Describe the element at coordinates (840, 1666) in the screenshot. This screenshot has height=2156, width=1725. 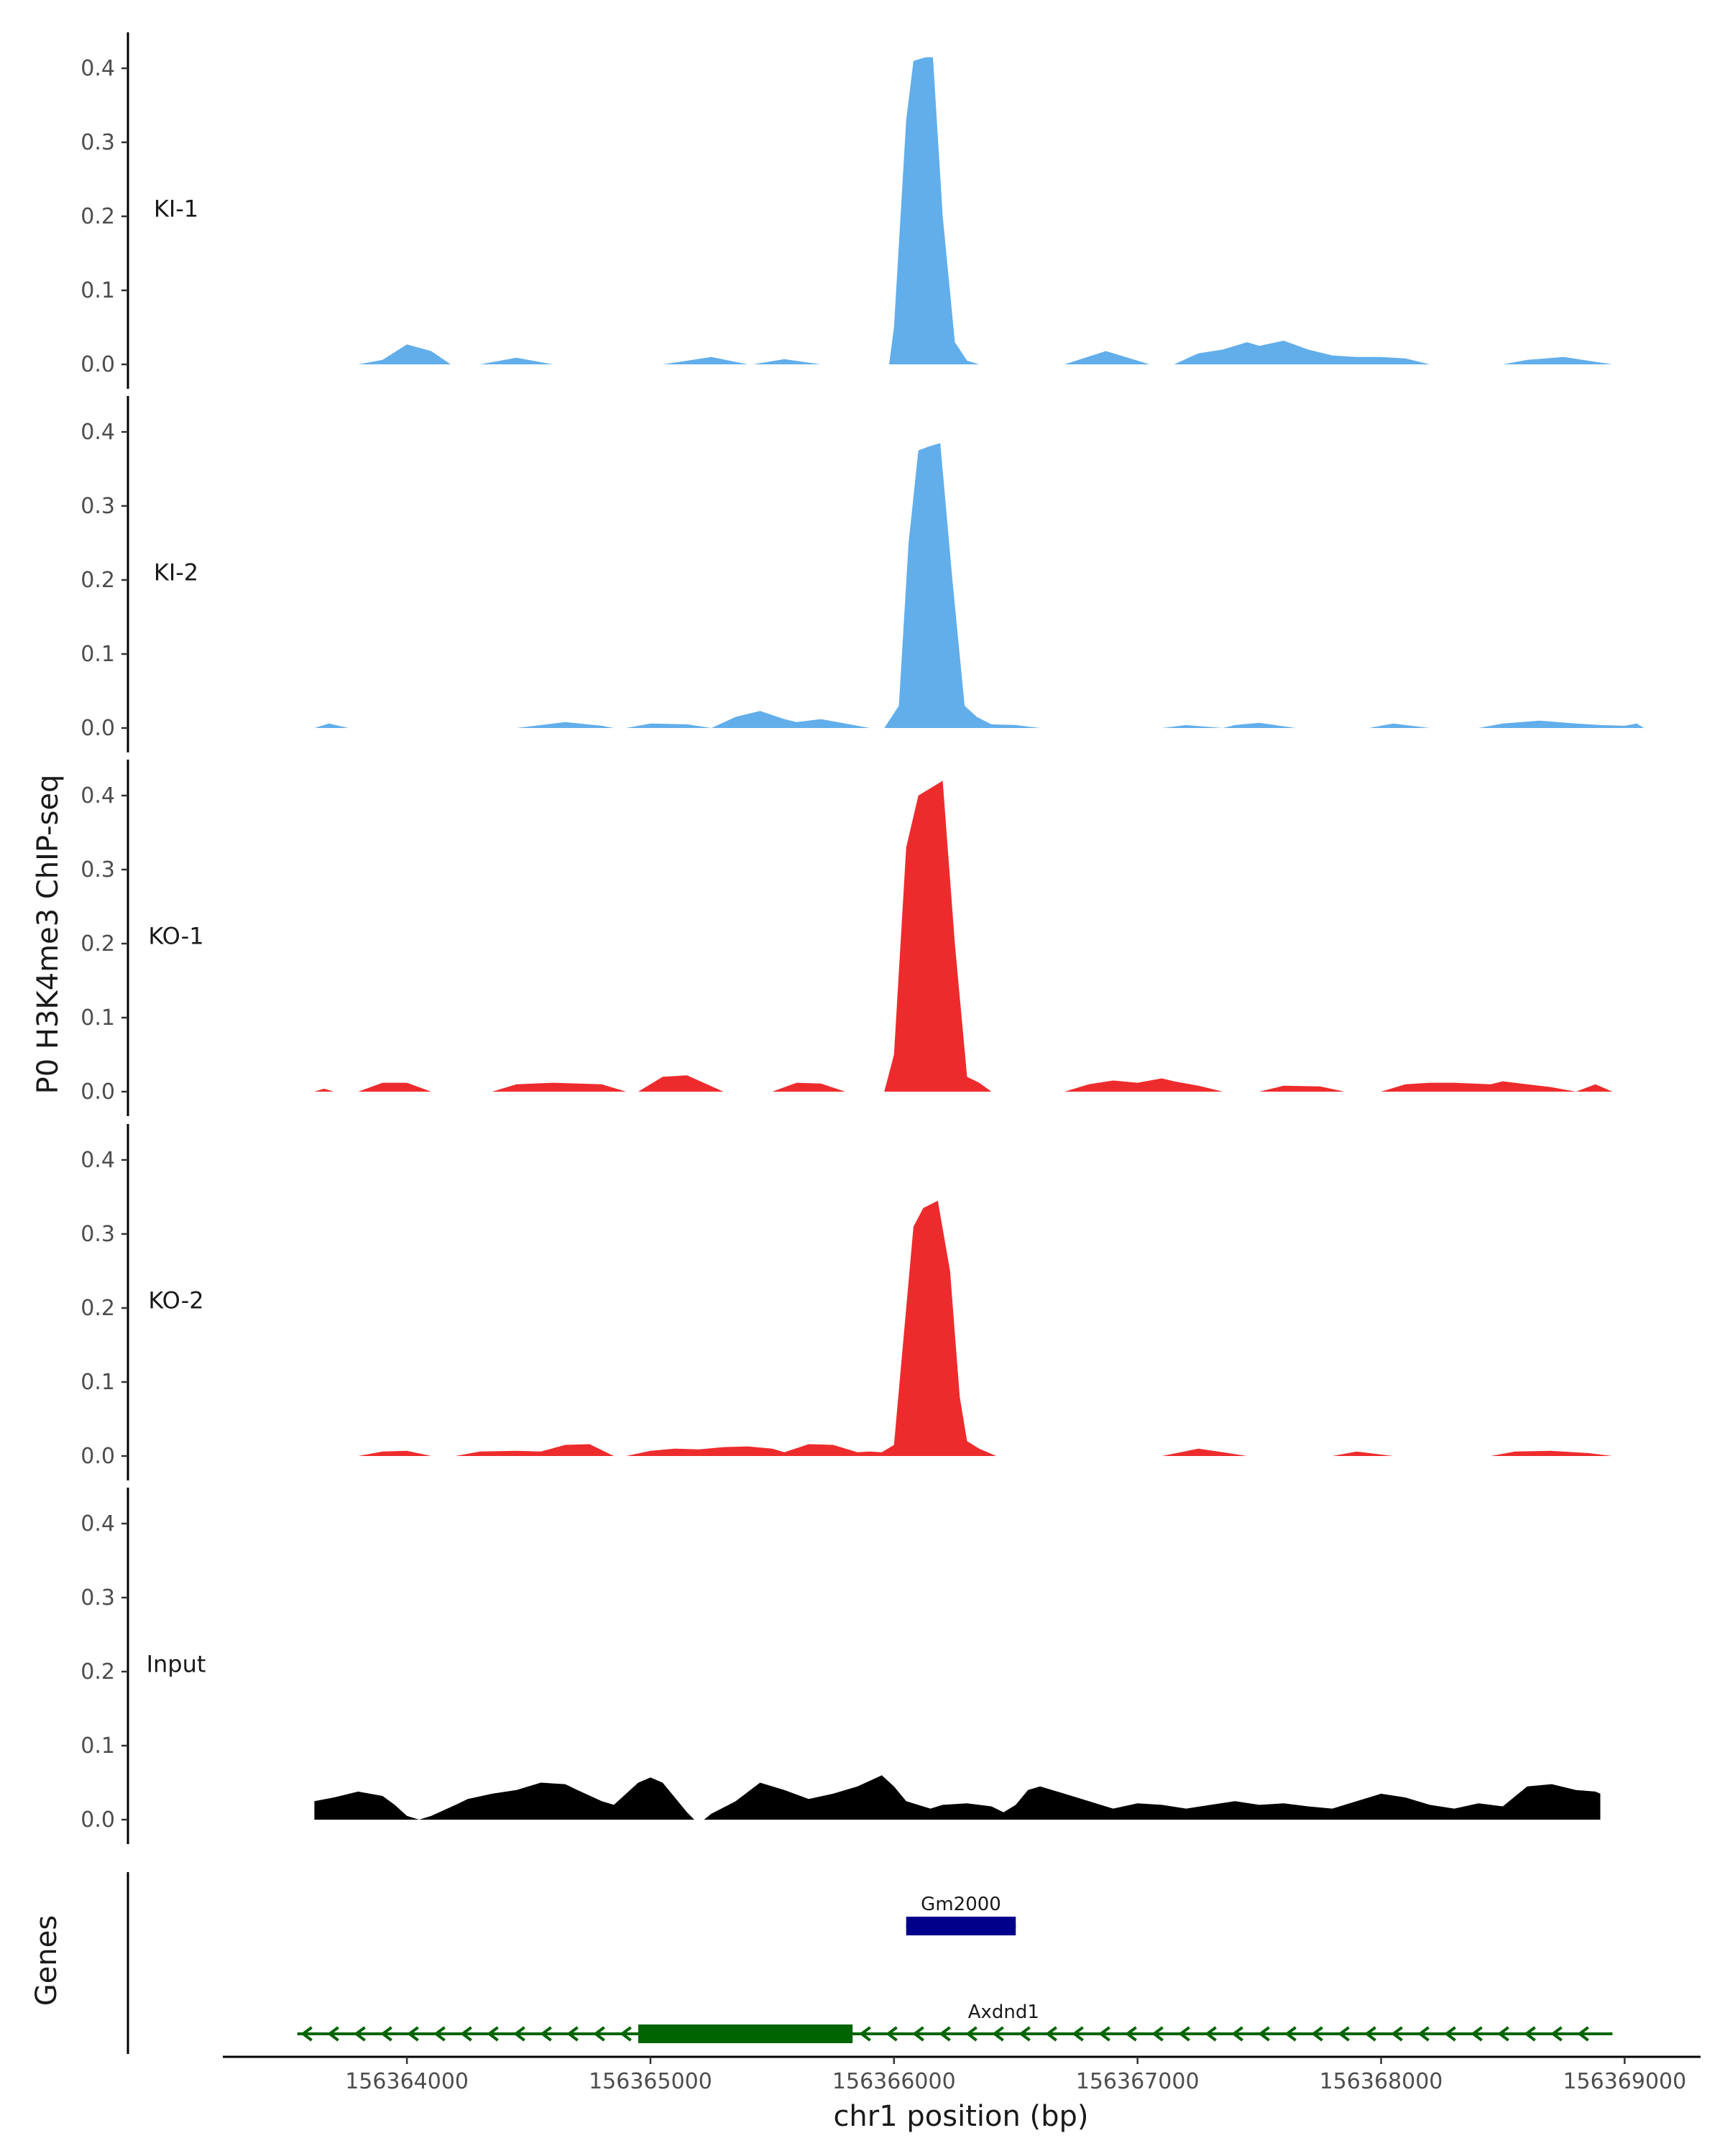
I see `track-input: 0.0 0.1 0.2 0.3 0.4 Input` at that location.